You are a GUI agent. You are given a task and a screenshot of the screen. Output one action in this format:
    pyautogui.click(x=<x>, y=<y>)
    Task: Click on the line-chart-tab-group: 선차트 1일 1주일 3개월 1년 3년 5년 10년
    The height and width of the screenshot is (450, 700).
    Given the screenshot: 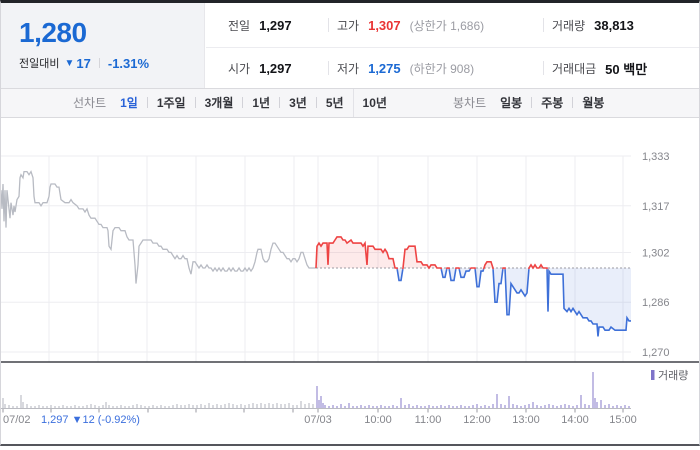 What is the action you would take?
    pyautogui.click(x=230, y=103)
    